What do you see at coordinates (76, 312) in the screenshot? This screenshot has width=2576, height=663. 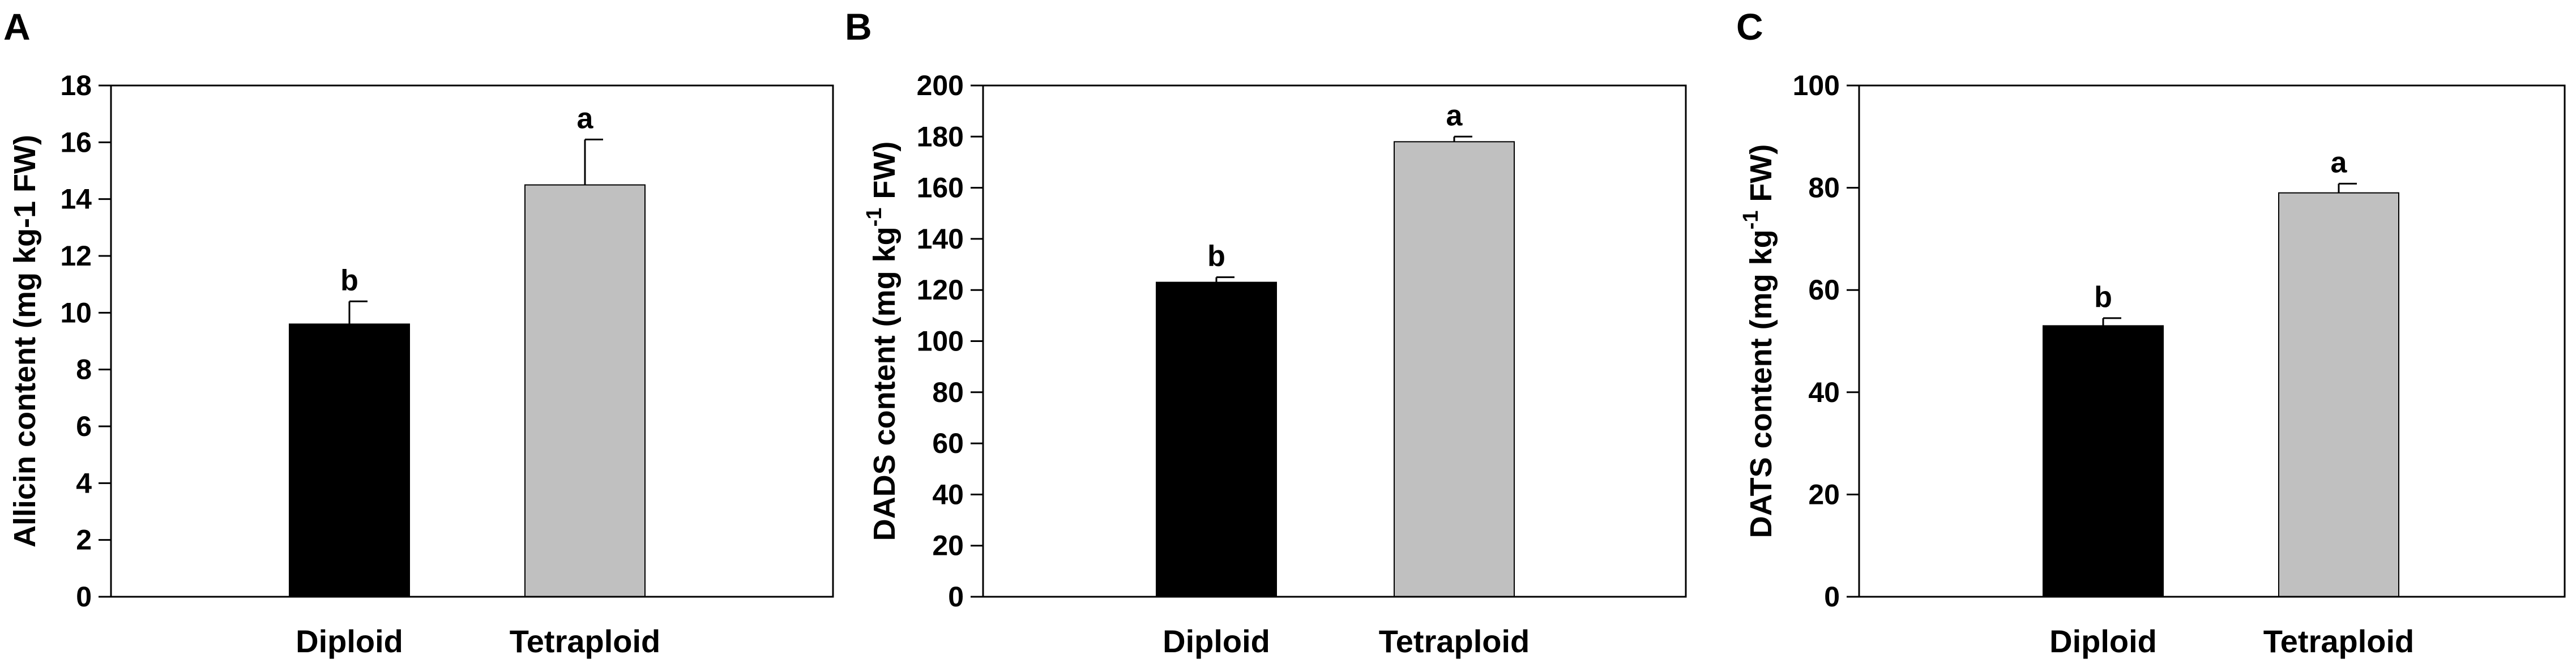 I see `y-tick-label: 10` at bounding box center [76, 312].